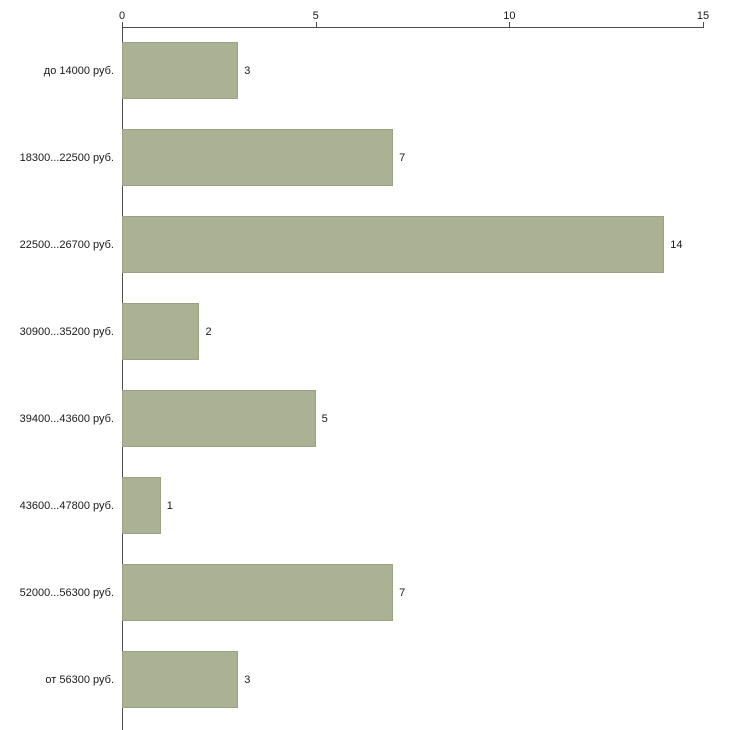 This screenshot has width=730, height=730. Describe the element at coordinates (426, 505) in the screenshot. I see `bar-track: 1` at that location.